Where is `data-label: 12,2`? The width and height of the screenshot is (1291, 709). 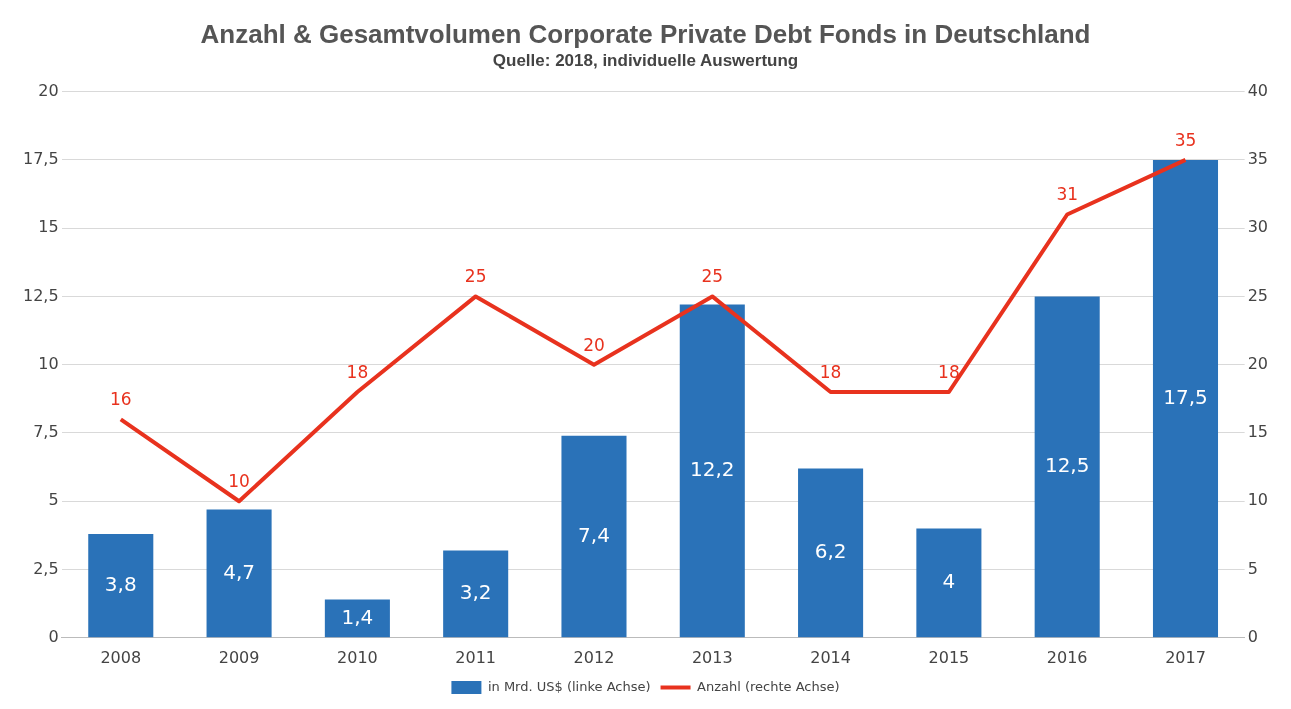
data-label: 12,2 is located at coordinates (712, 469).